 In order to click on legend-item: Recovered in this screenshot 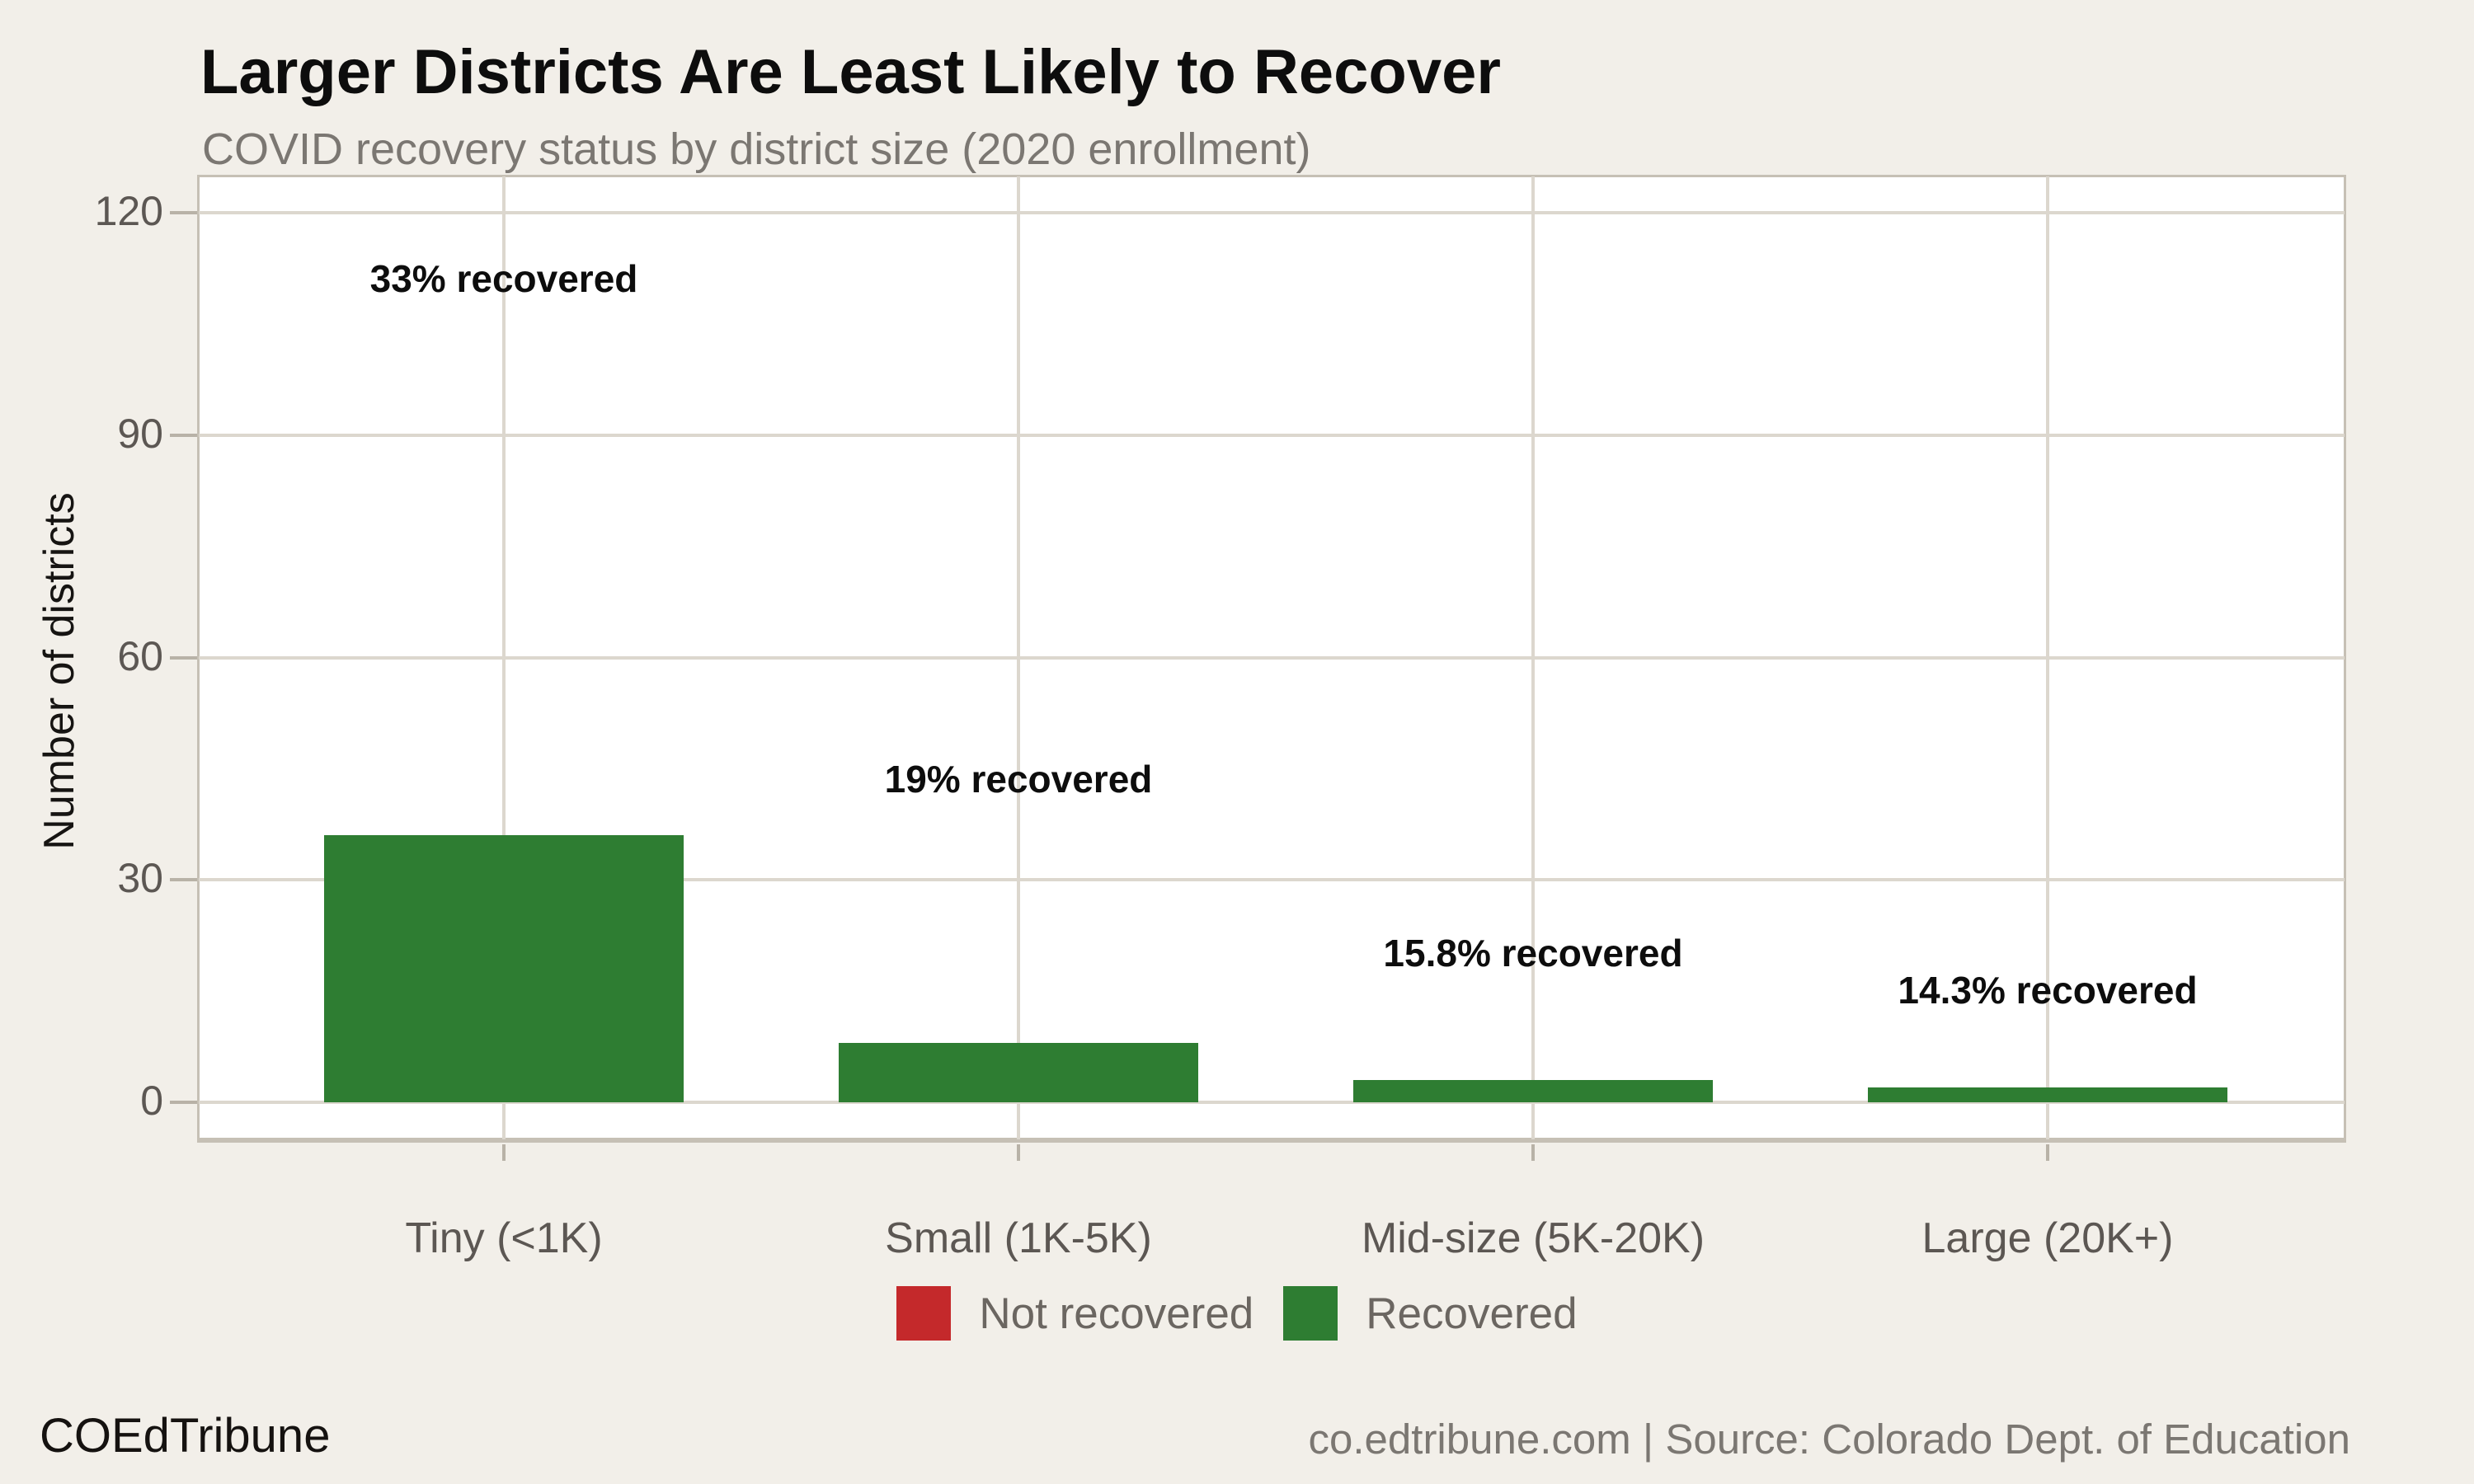, I will do `click(1430, 1313)`.